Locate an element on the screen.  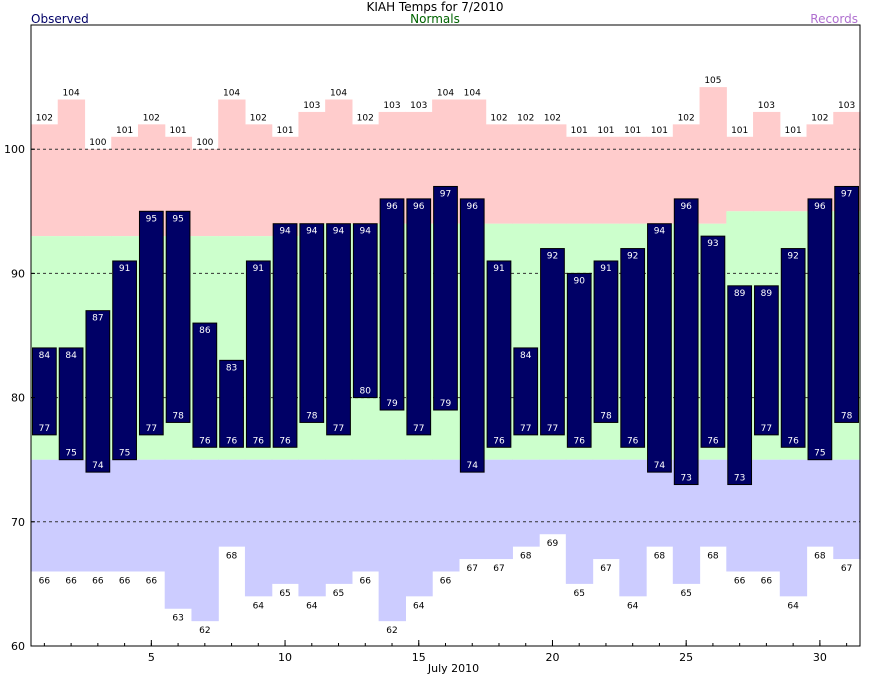
y-tick-label: 100 is located at coordinates (14, 149).